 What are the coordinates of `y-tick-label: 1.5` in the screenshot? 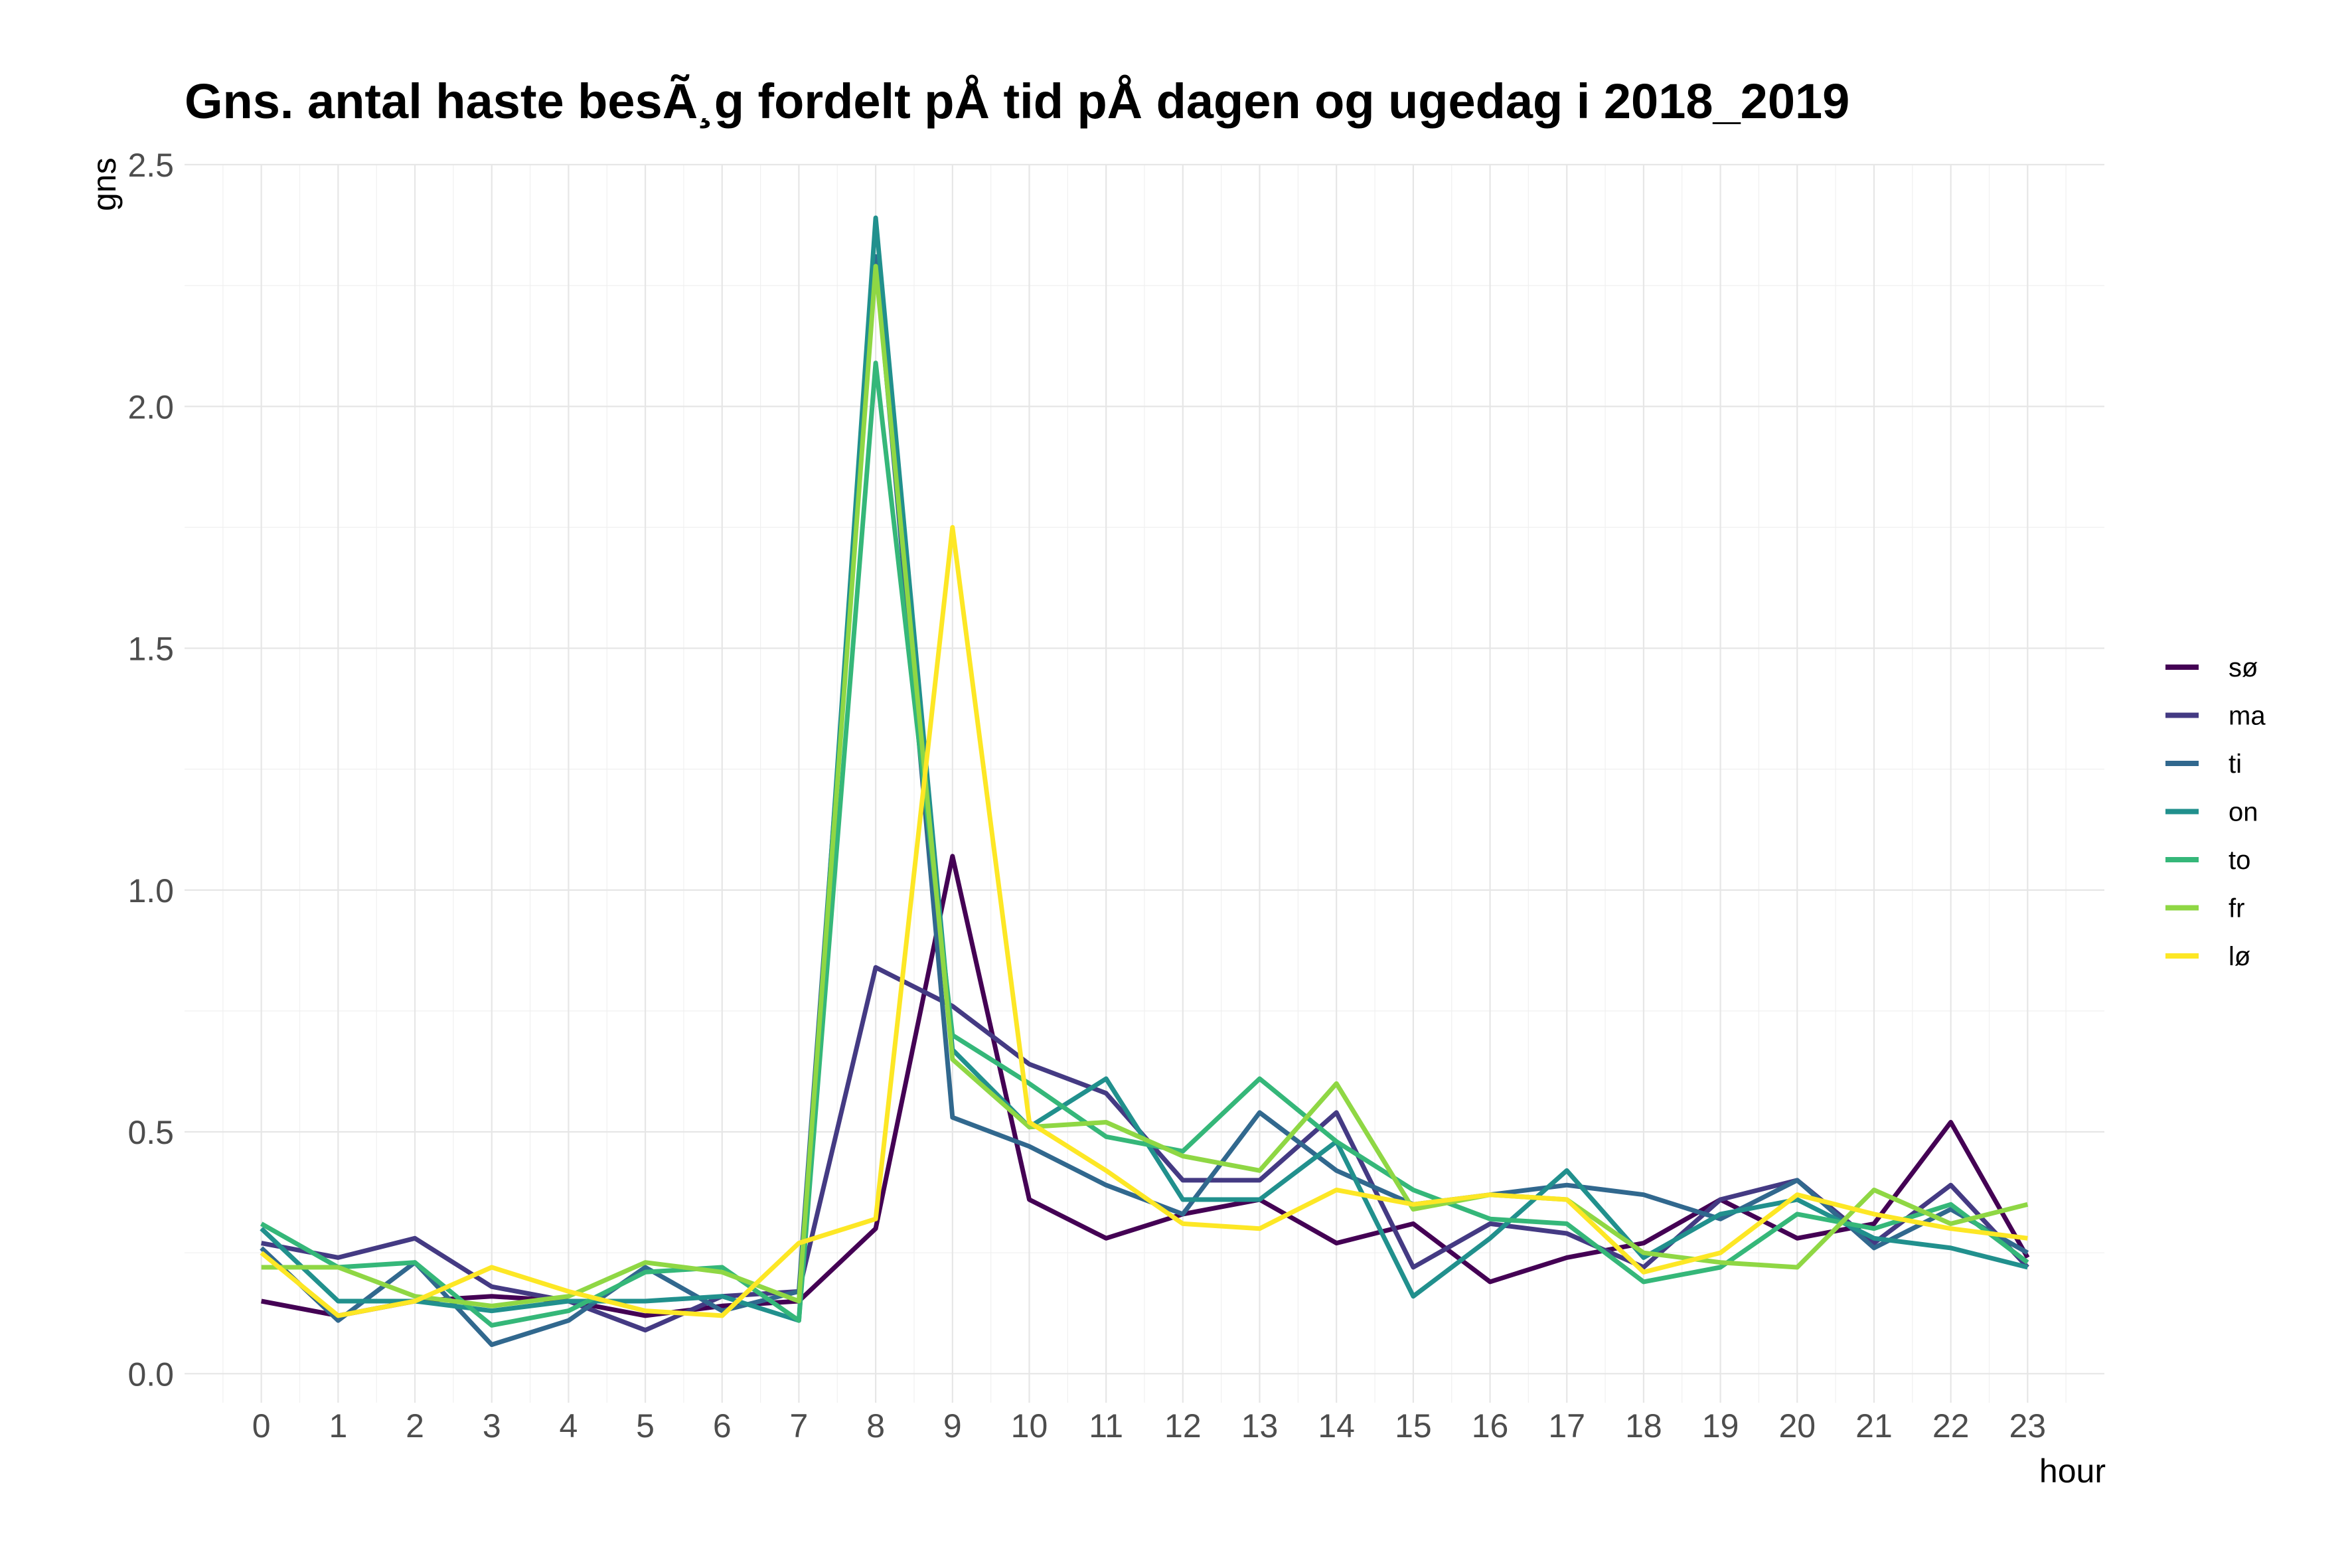 It's located at (151, 650).